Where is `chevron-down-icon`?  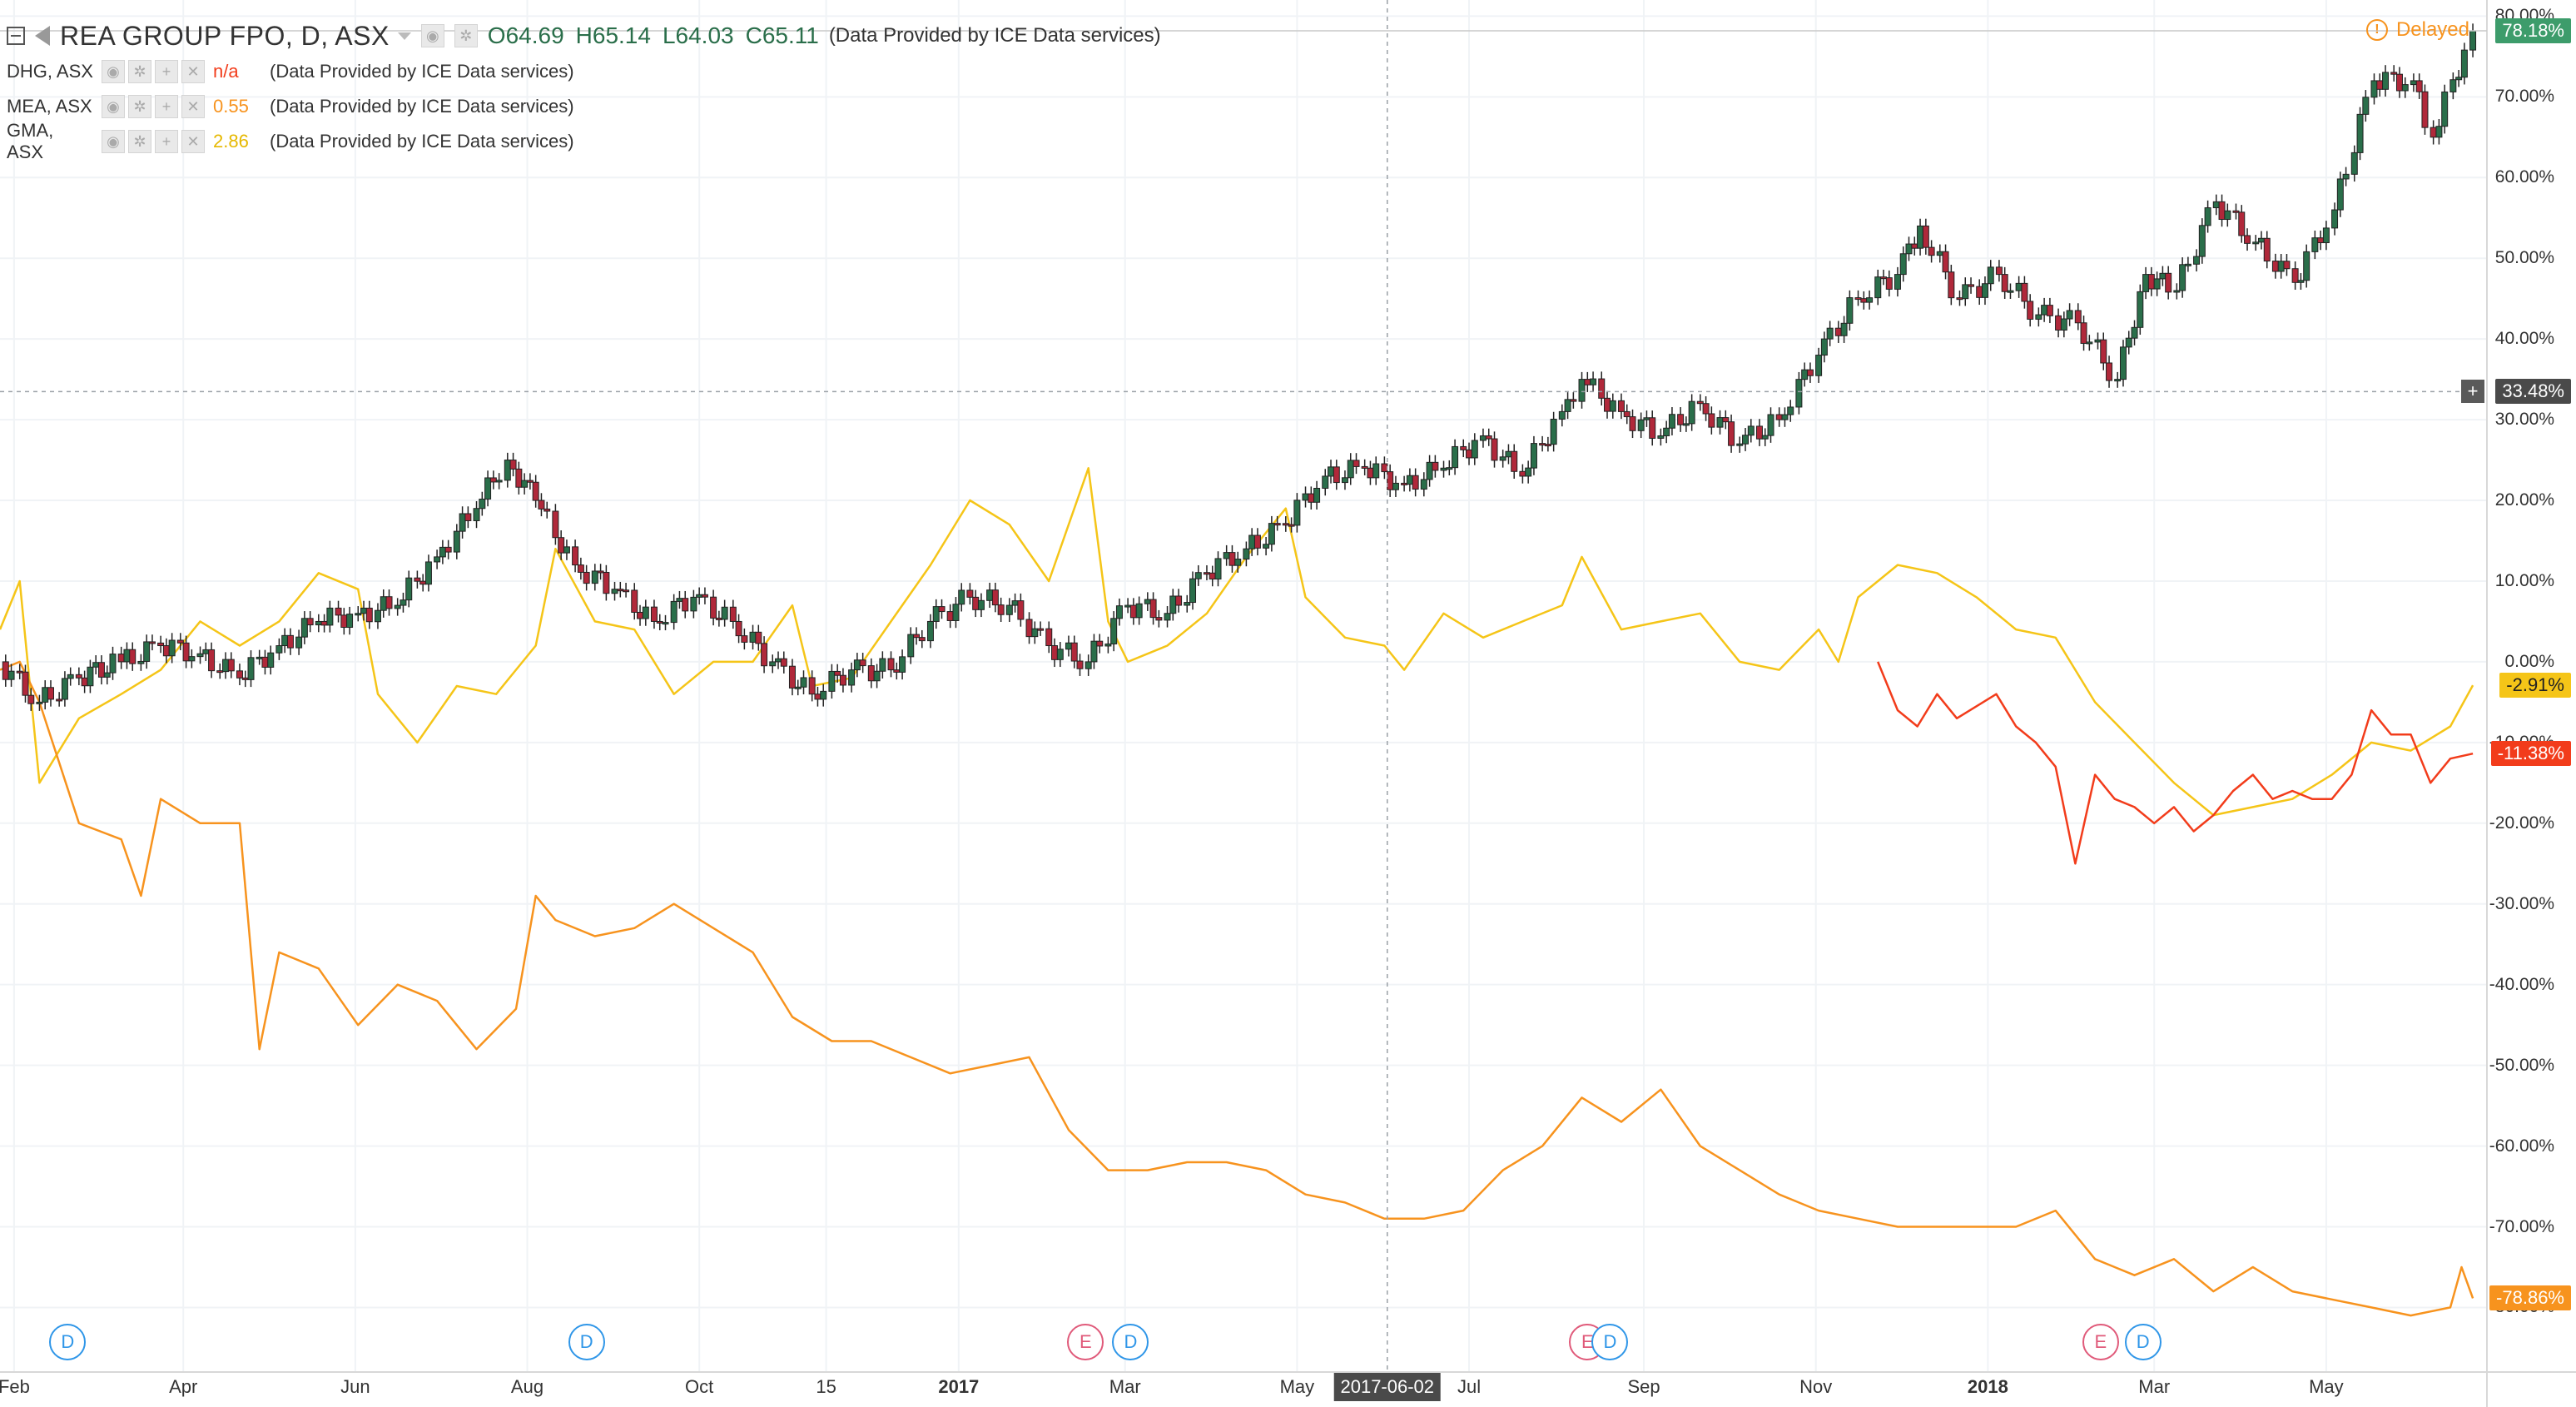 chevron-down-icon is located at coordinates (404, 36).